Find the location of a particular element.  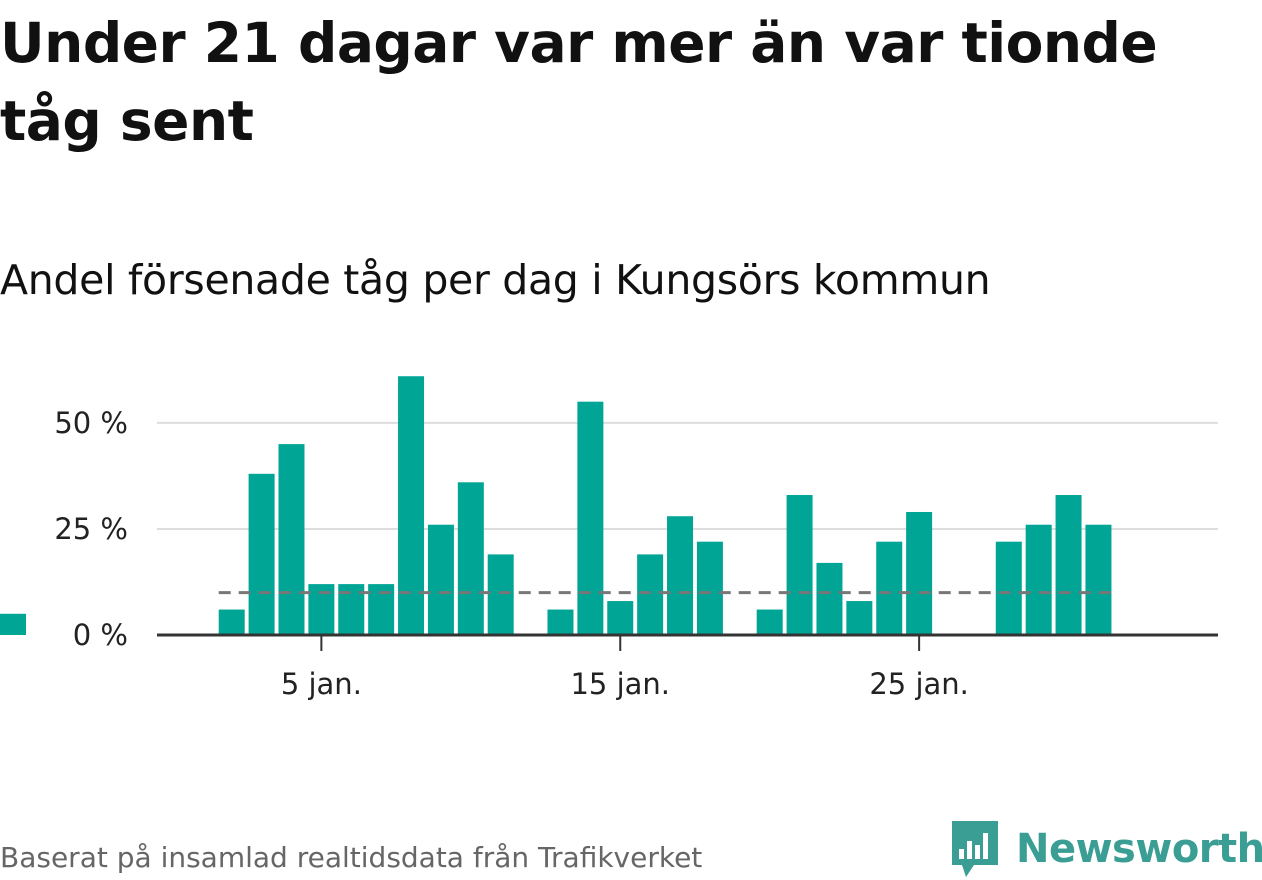

brand-name: Newsworthy is located at coordinates (1139, 849).